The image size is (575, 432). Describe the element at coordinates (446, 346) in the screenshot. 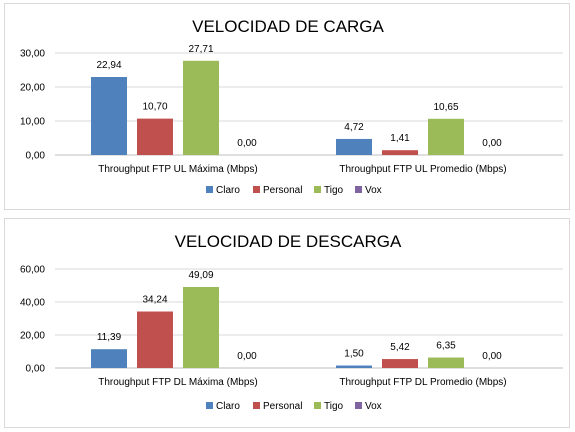

I see `data-label: 6,35` at that location.